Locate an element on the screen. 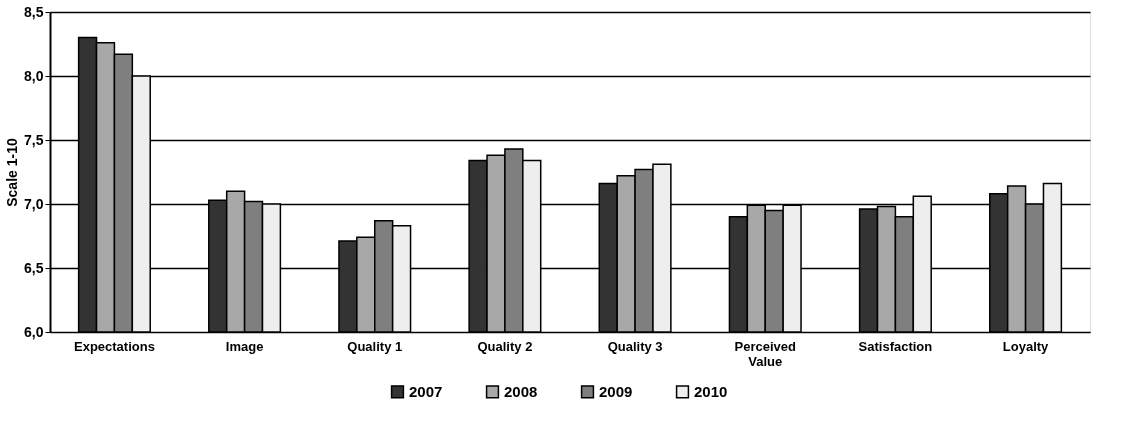 This screenshot has width=1138, height=432. legend-label: 2007 is located at coordinates (426, 391).